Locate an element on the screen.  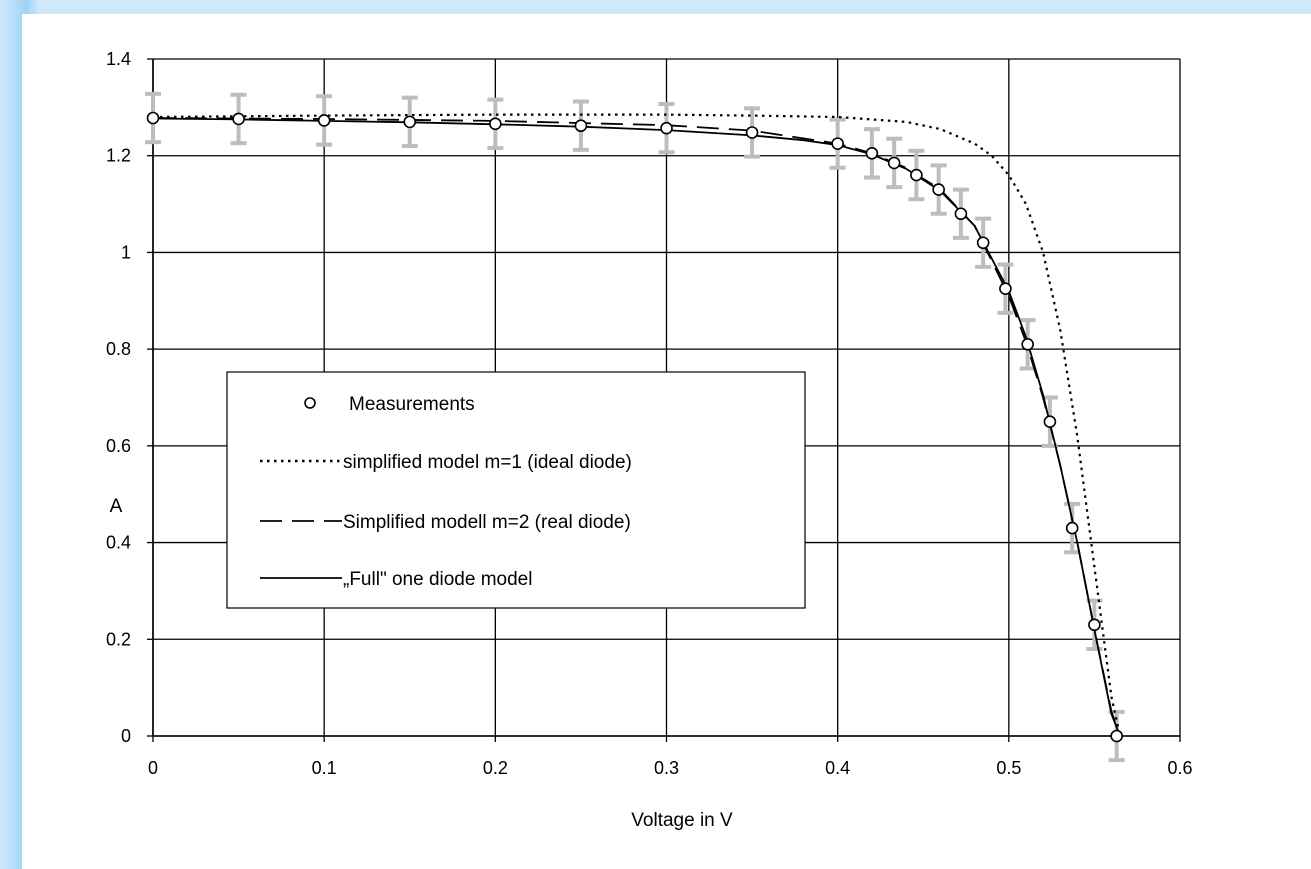
legend-item: „Full" one diode model is located at coordinates (396, 579).